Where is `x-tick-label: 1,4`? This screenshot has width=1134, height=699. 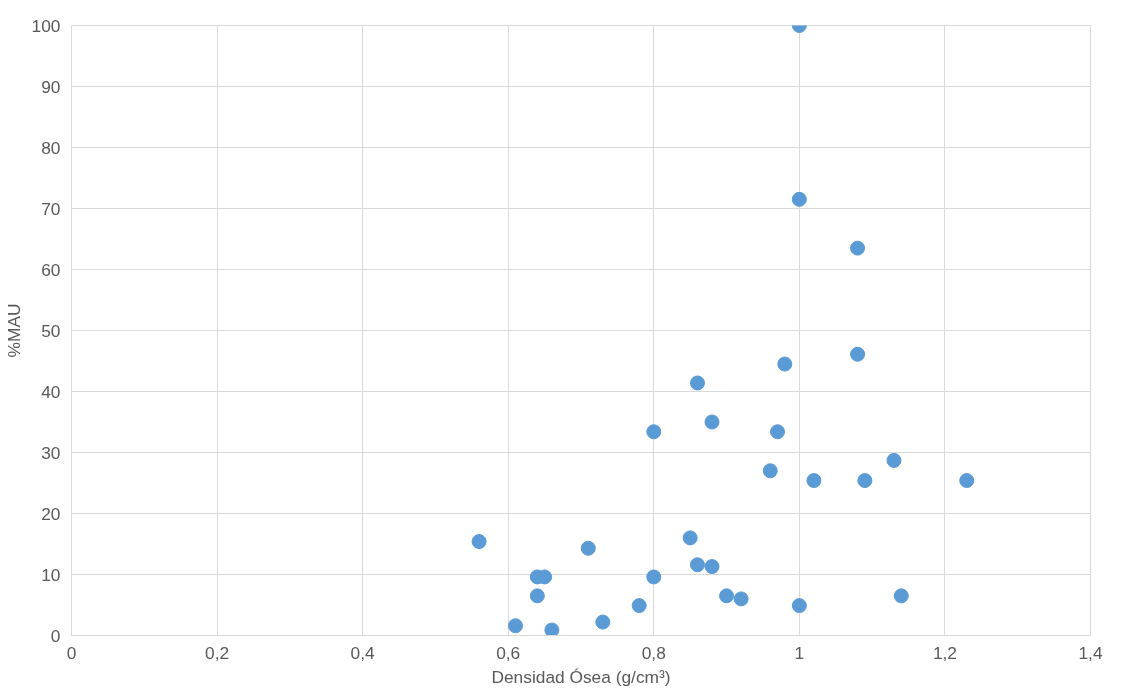
x-tick-label: 1,4 is located at coordinates (1090, 652).